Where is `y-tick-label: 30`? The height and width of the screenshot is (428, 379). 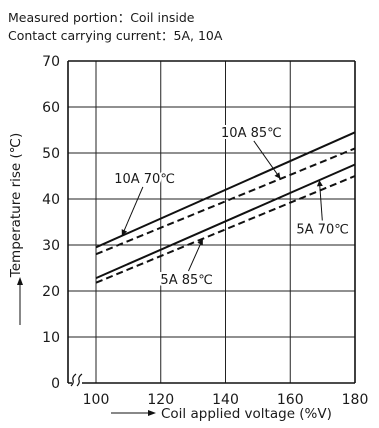 y-tick-label: 30 is located at coordinates (51, 246).